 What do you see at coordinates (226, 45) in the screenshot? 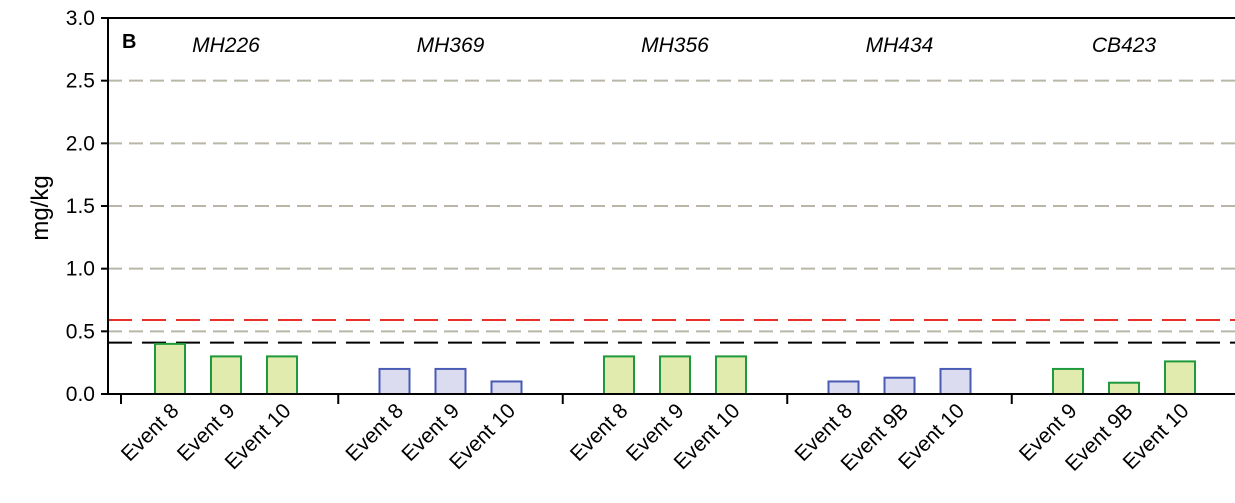
I see `group-label-mh226: MH226` at bounding box center [226, 45].